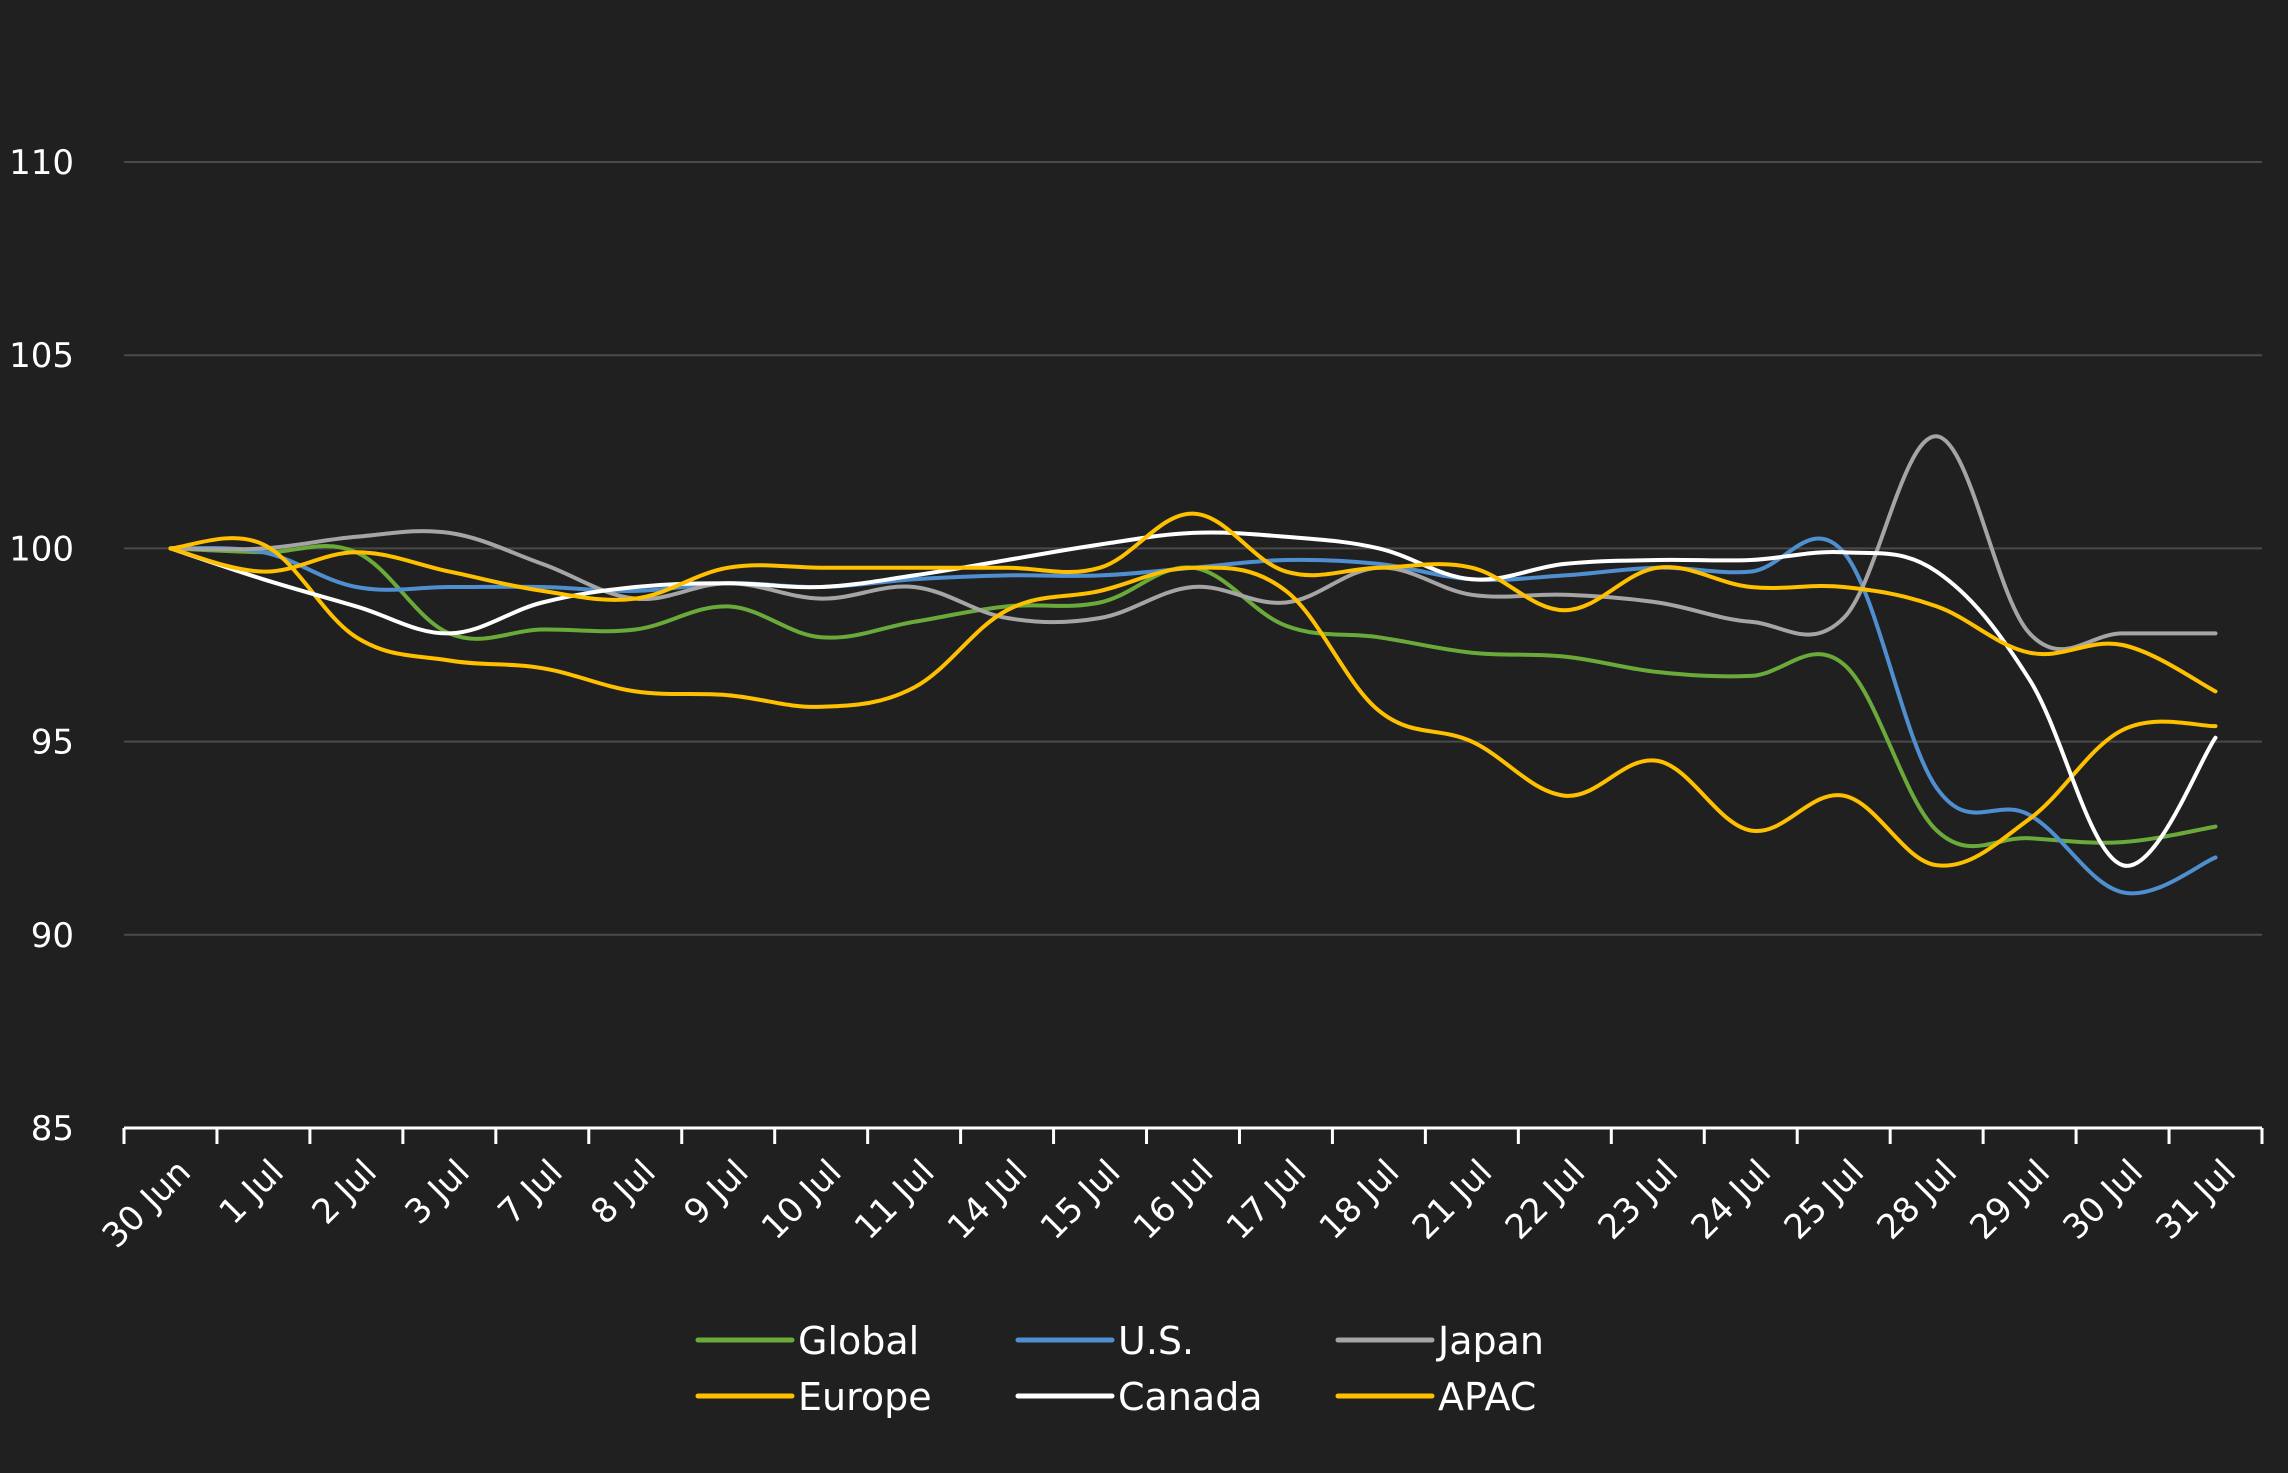  I want to click on legend-item-canada: Canada, so click(1139, 1397).